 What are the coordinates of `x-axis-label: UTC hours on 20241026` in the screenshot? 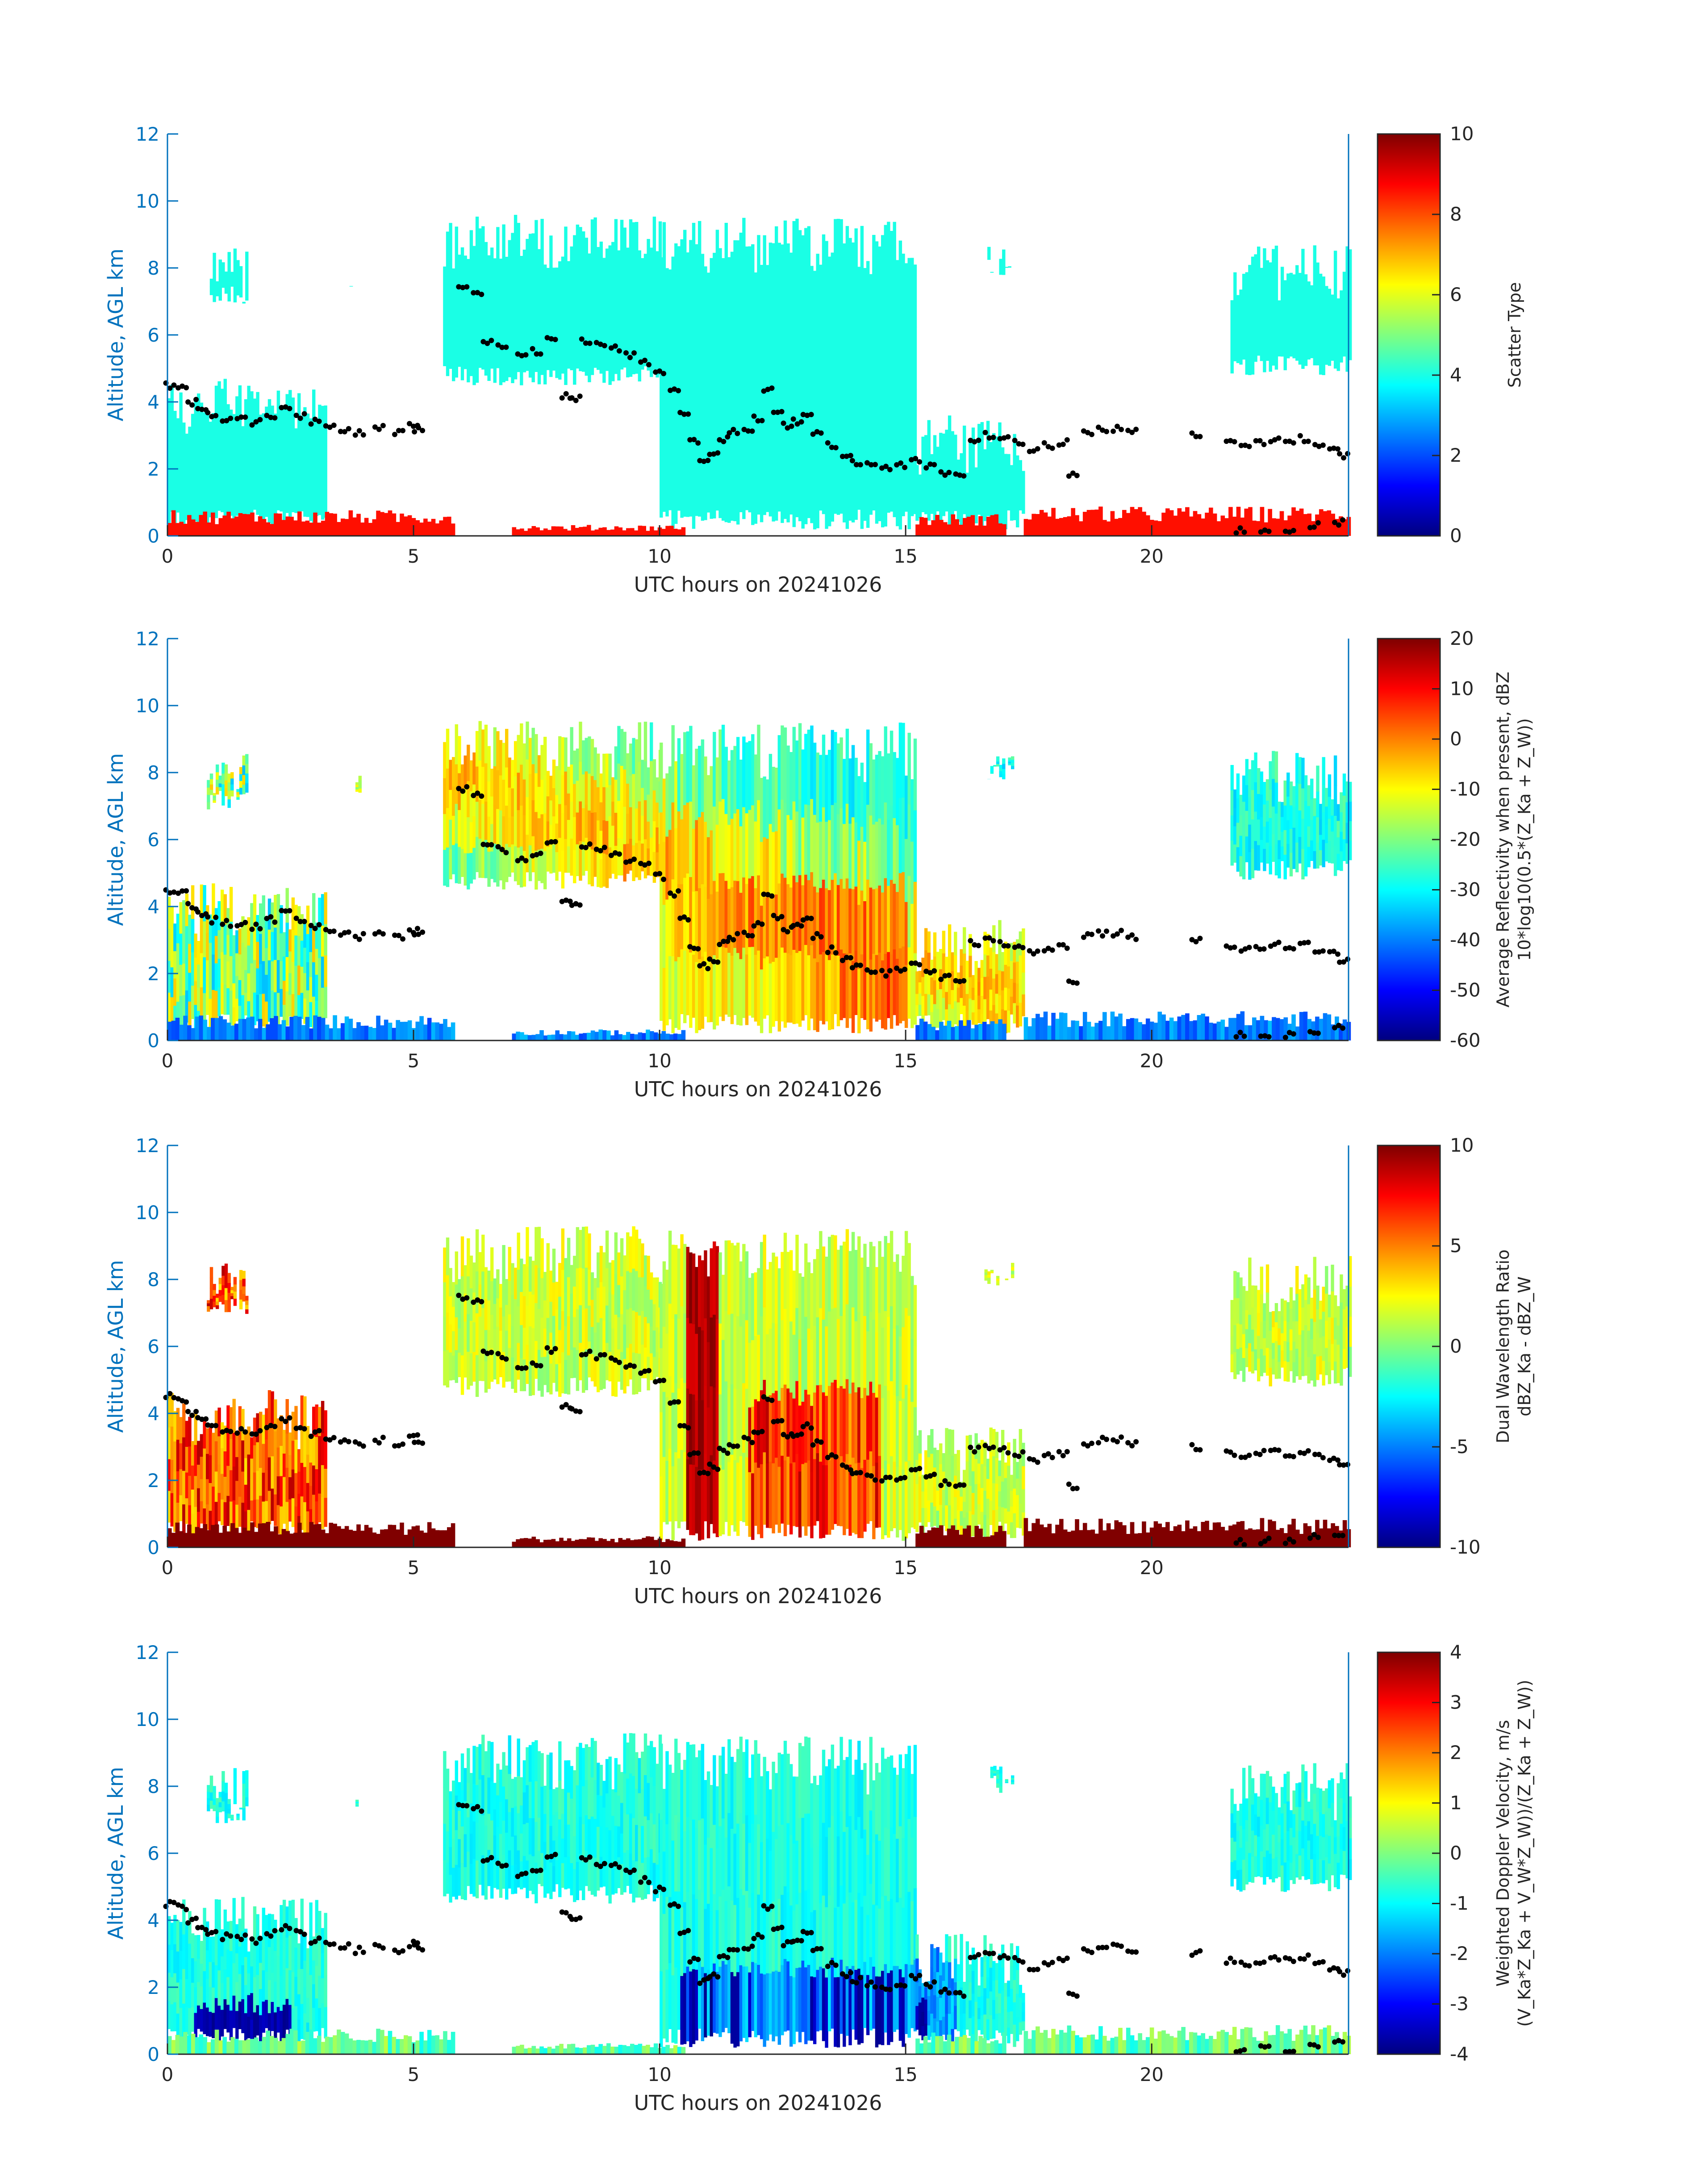 It's located at (758, 1089).